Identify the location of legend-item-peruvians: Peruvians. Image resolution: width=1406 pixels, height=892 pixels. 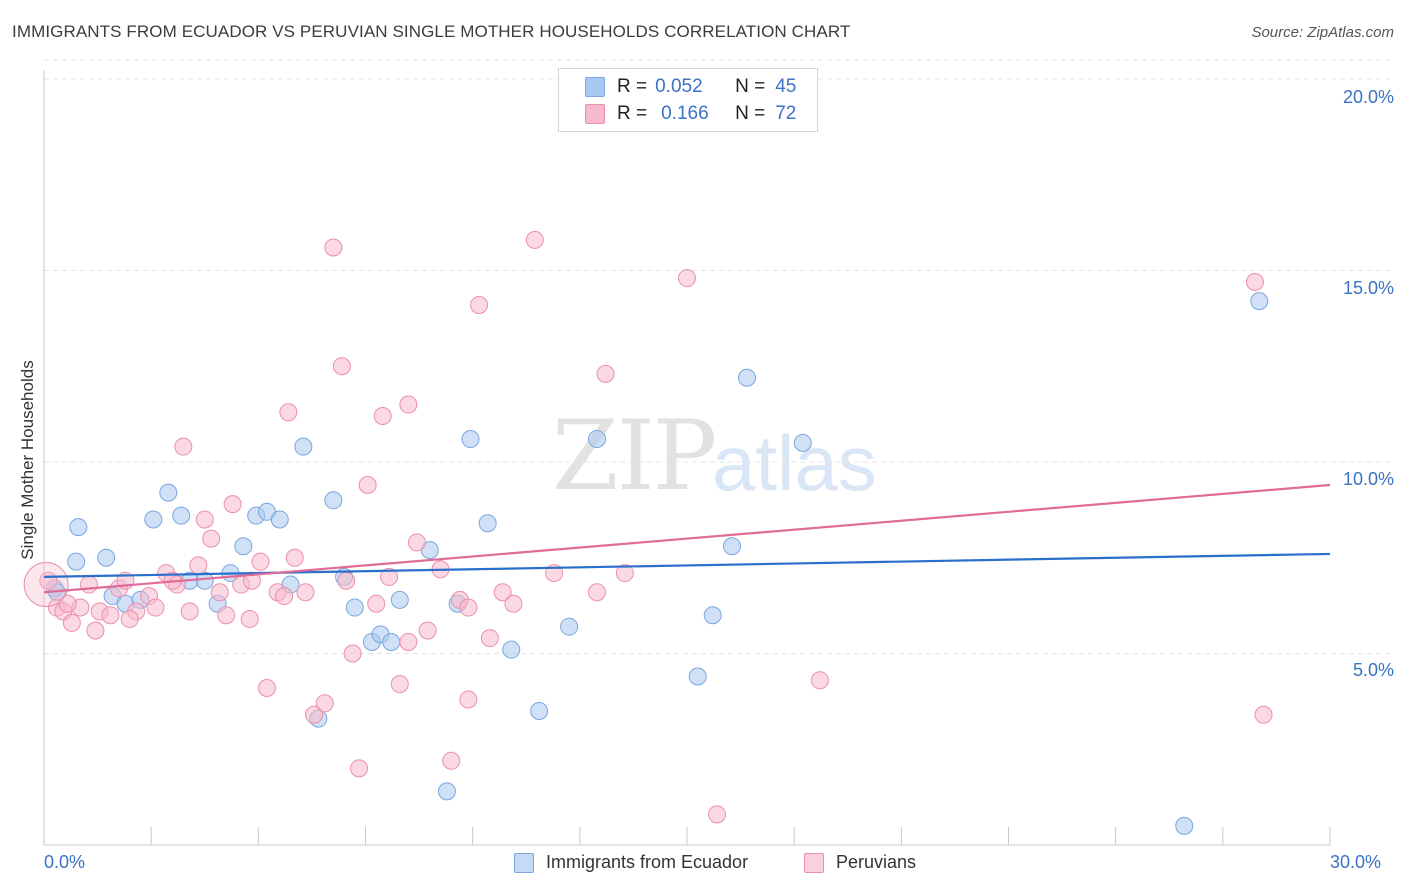
(860, 862).